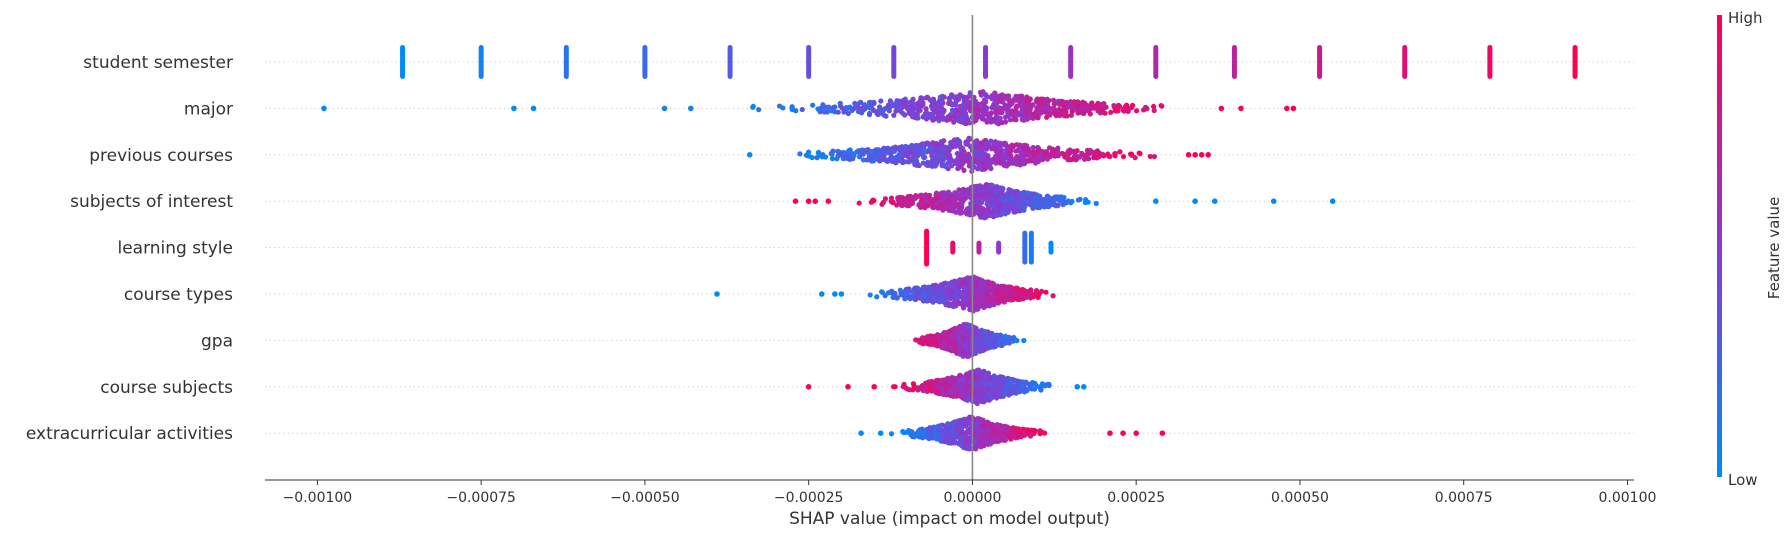 Image resolution: width=1785 pixels, height=536 pixels. Describe the element at coordinates (151, 202) in the screenshot. I see `feature-label: subjects of interest` at that location.